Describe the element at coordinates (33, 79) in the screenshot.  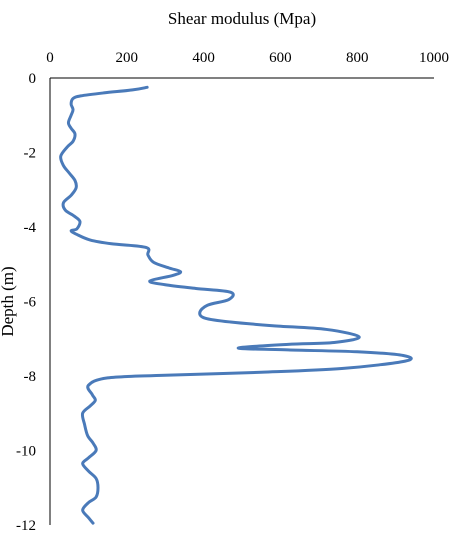
I see `y-tick-label: 0` at that location.